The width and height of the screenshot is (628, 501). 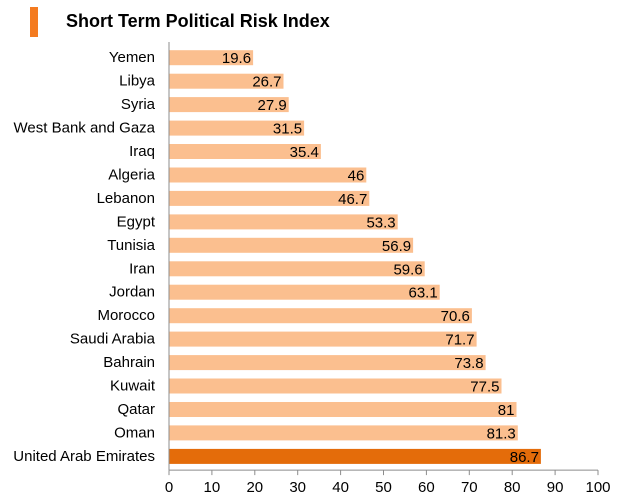 What do you see at coordinates (85, 128) in the screenshot?
I see `category-label: West Bank and Gaza` at bounding box center [85, 128].